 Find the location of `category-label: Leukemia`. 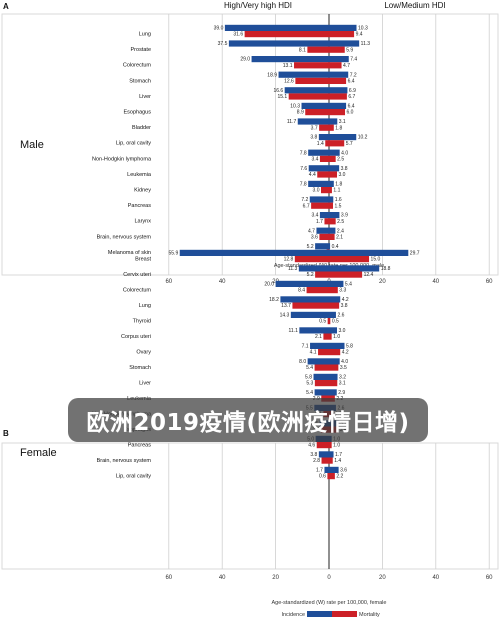

category-label: Leukemia is located at coordinates (139, 175).